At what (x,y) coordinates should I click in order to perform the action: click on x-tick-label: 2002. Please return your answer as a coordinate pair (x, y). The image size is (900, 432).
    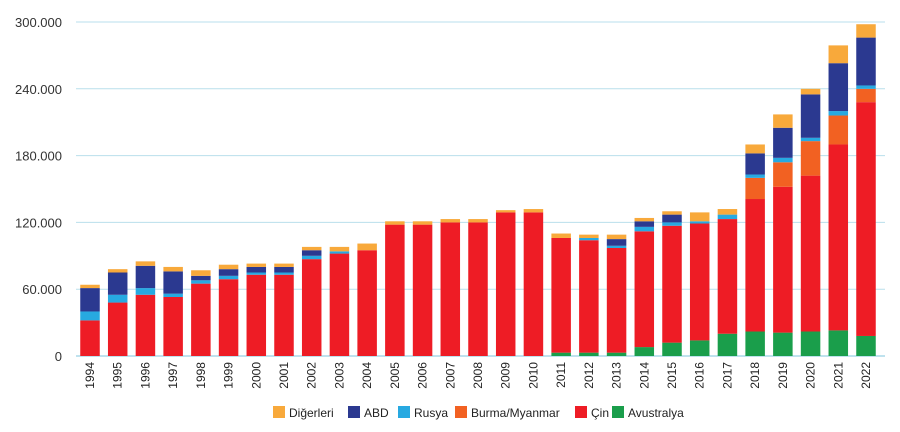
    Looking at the image, I should click on (312, 375).